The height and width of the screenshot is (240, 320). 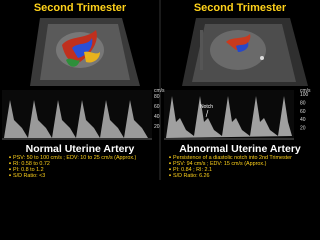 What do you see at coordinates (77, 115) in the screenshot?
I see `left-doppler` at bounding box center [77, 115].